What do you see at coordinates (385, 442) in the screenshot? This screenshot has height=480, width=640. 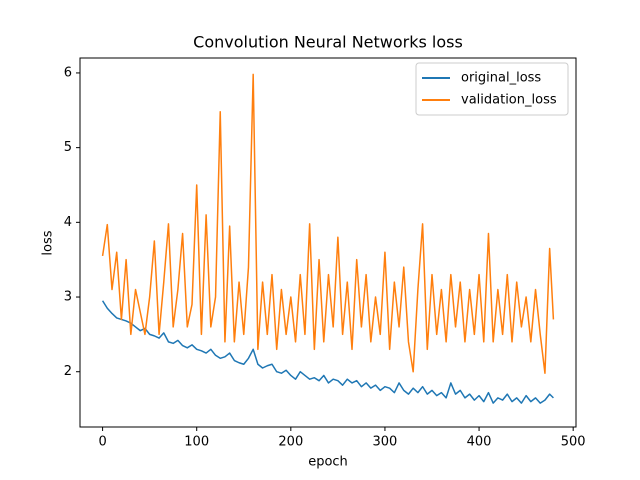 I see `x-tick-label: 300` at bounding box center [385, 442].